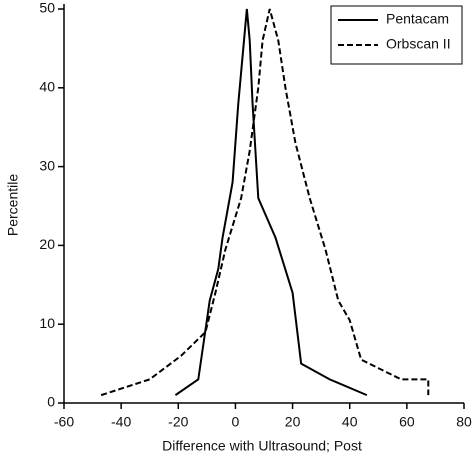  Describe the element at coordinates (47, 244) in the screenshot. I see `y-tick-label: 20` at that location.